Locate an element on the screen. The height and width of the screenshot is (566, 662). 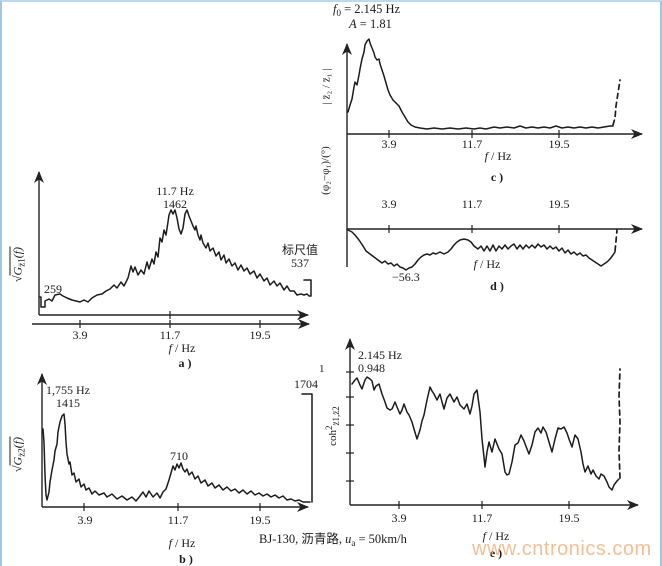
chart-a-scale-value: 537 is located at coordinates (300, 263).